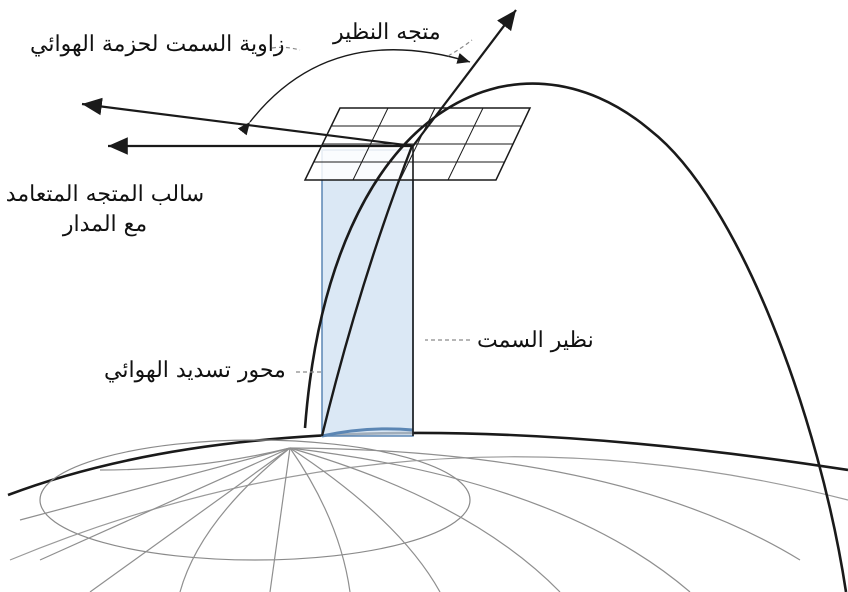 Image resolution: width=848 pixels, height=592 pixels. What do you see at coordinates (105, 209) in the screenshot?
I see `negative-orbit-normal-label: سالب المتجه المتعامد مع المدار` at bounding box center [105, 209].